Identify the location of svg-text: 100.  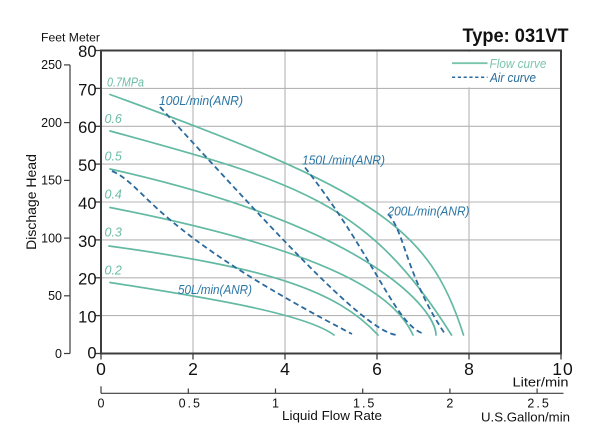
(51, 238).